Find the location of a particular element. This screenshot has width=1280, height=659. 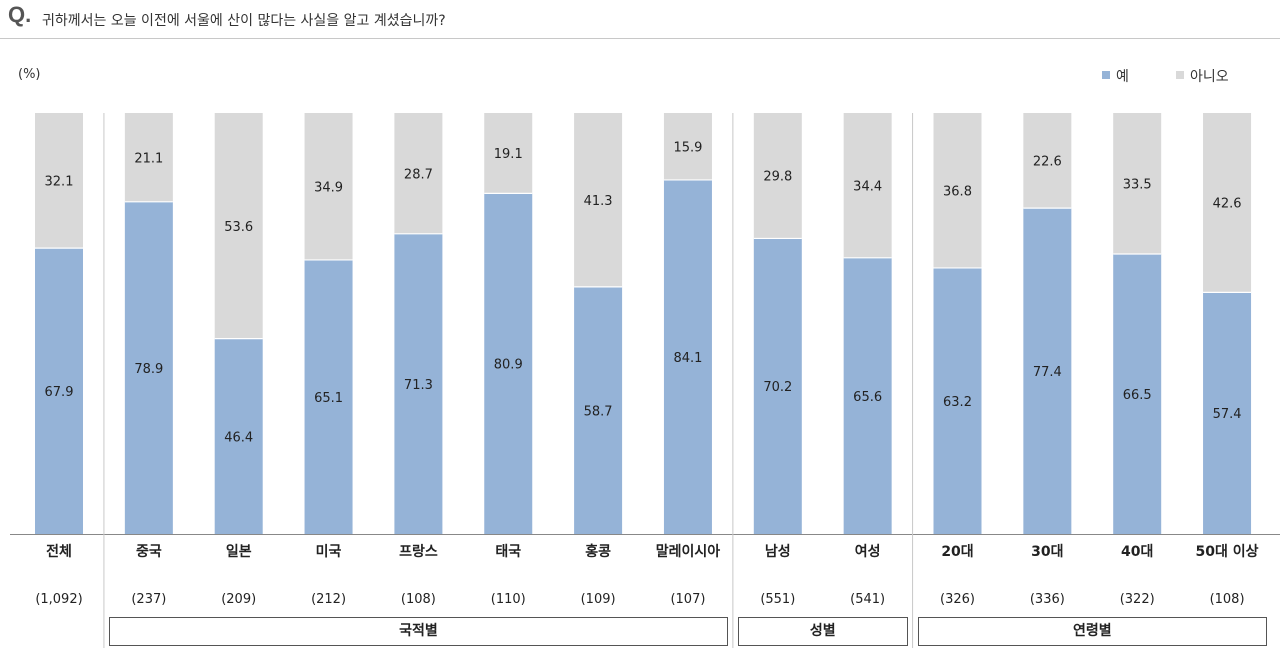

data-label-yes: 46.4 is located at coordinates (238, 437).